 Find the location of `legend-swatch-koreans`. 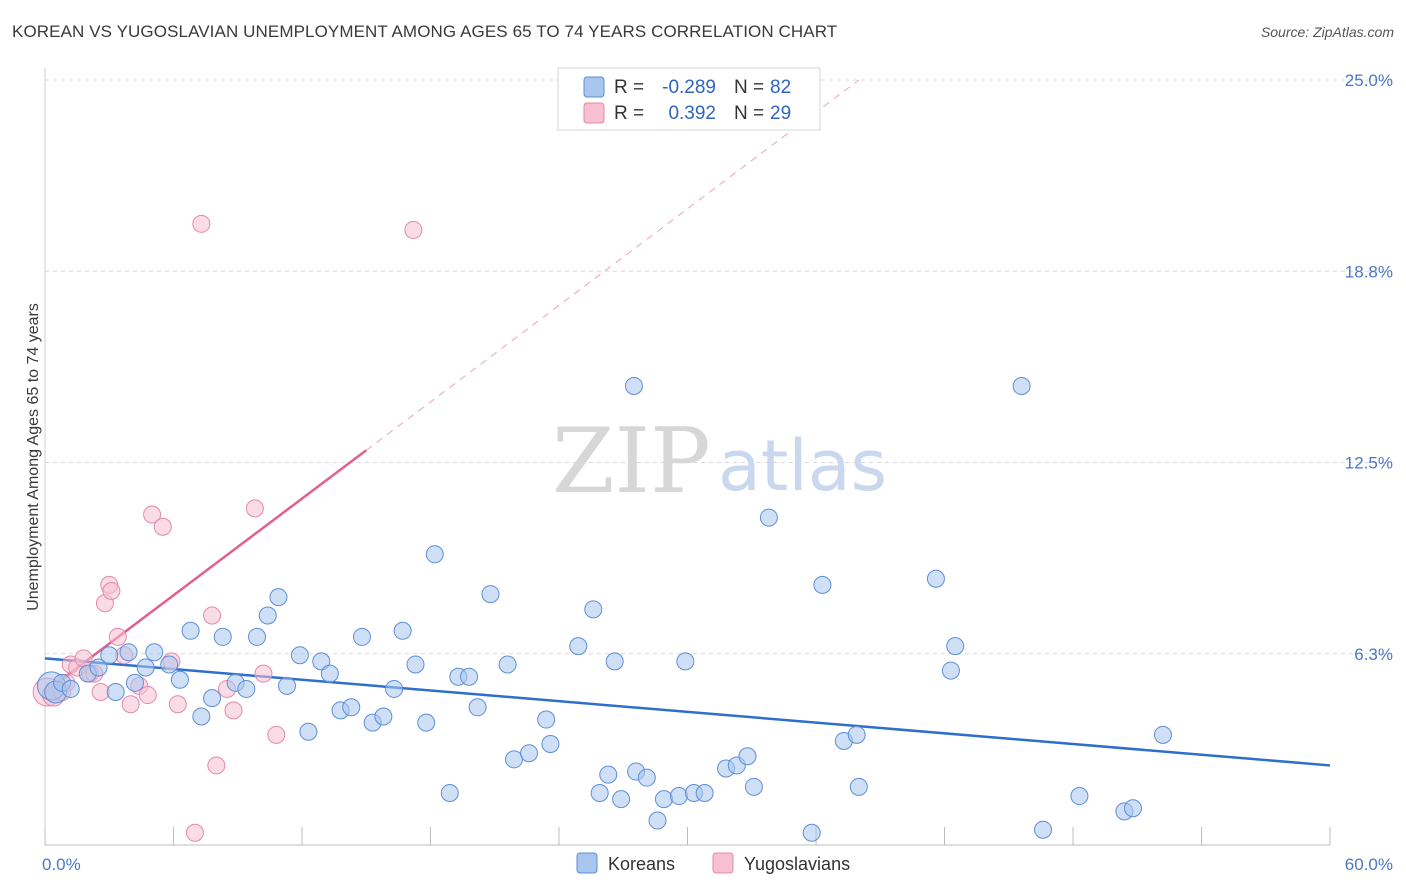

legend-swatch-koreans is located at coordinates (594, 87).